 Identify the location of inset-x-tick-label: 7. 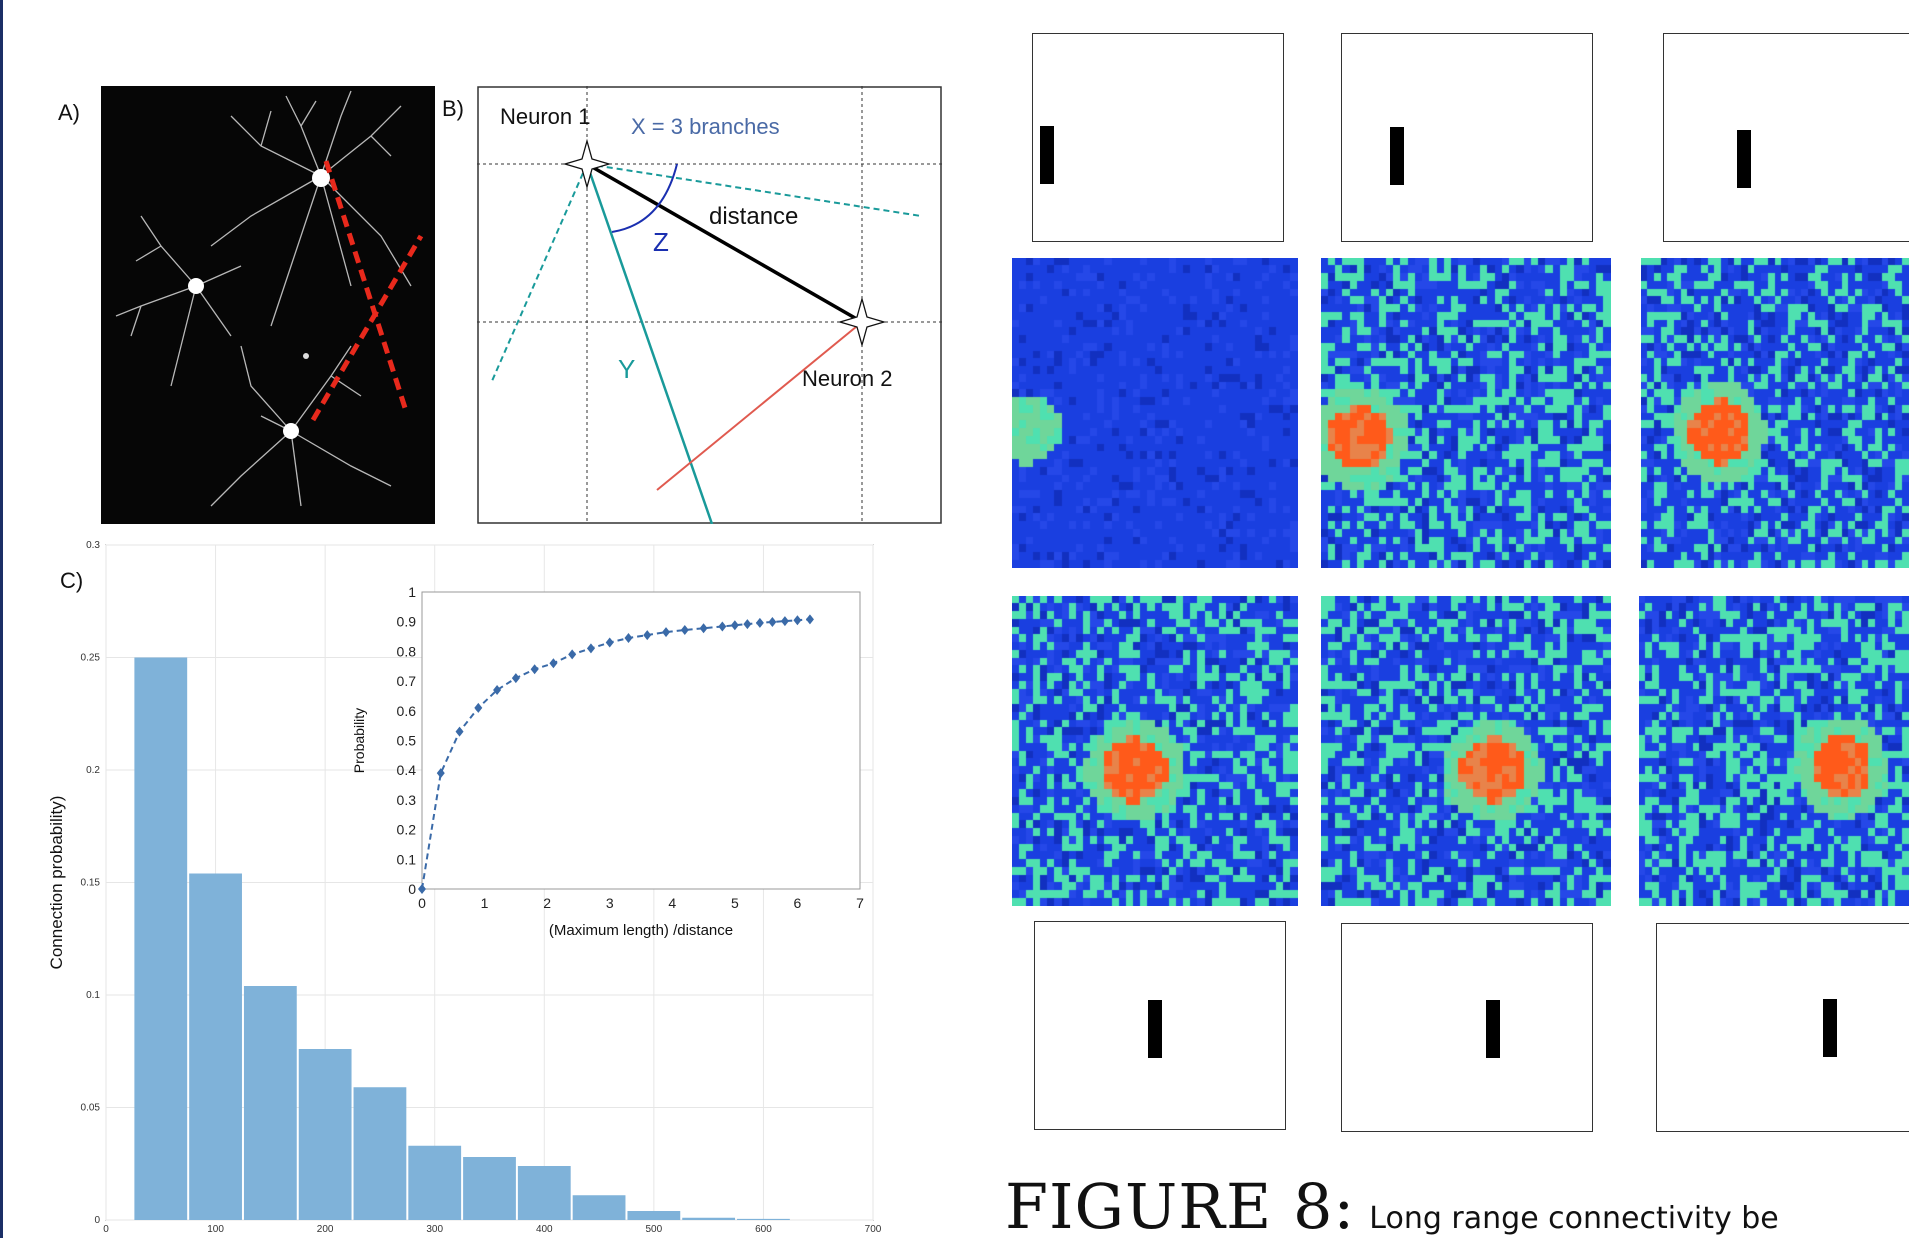
(860, 903).